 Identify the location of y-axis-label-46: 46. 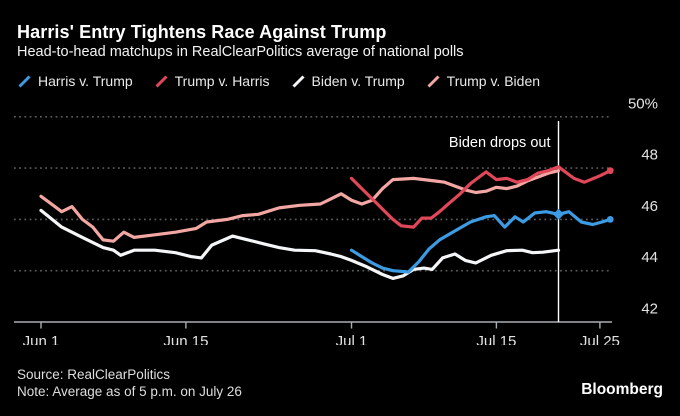
(649, 206).